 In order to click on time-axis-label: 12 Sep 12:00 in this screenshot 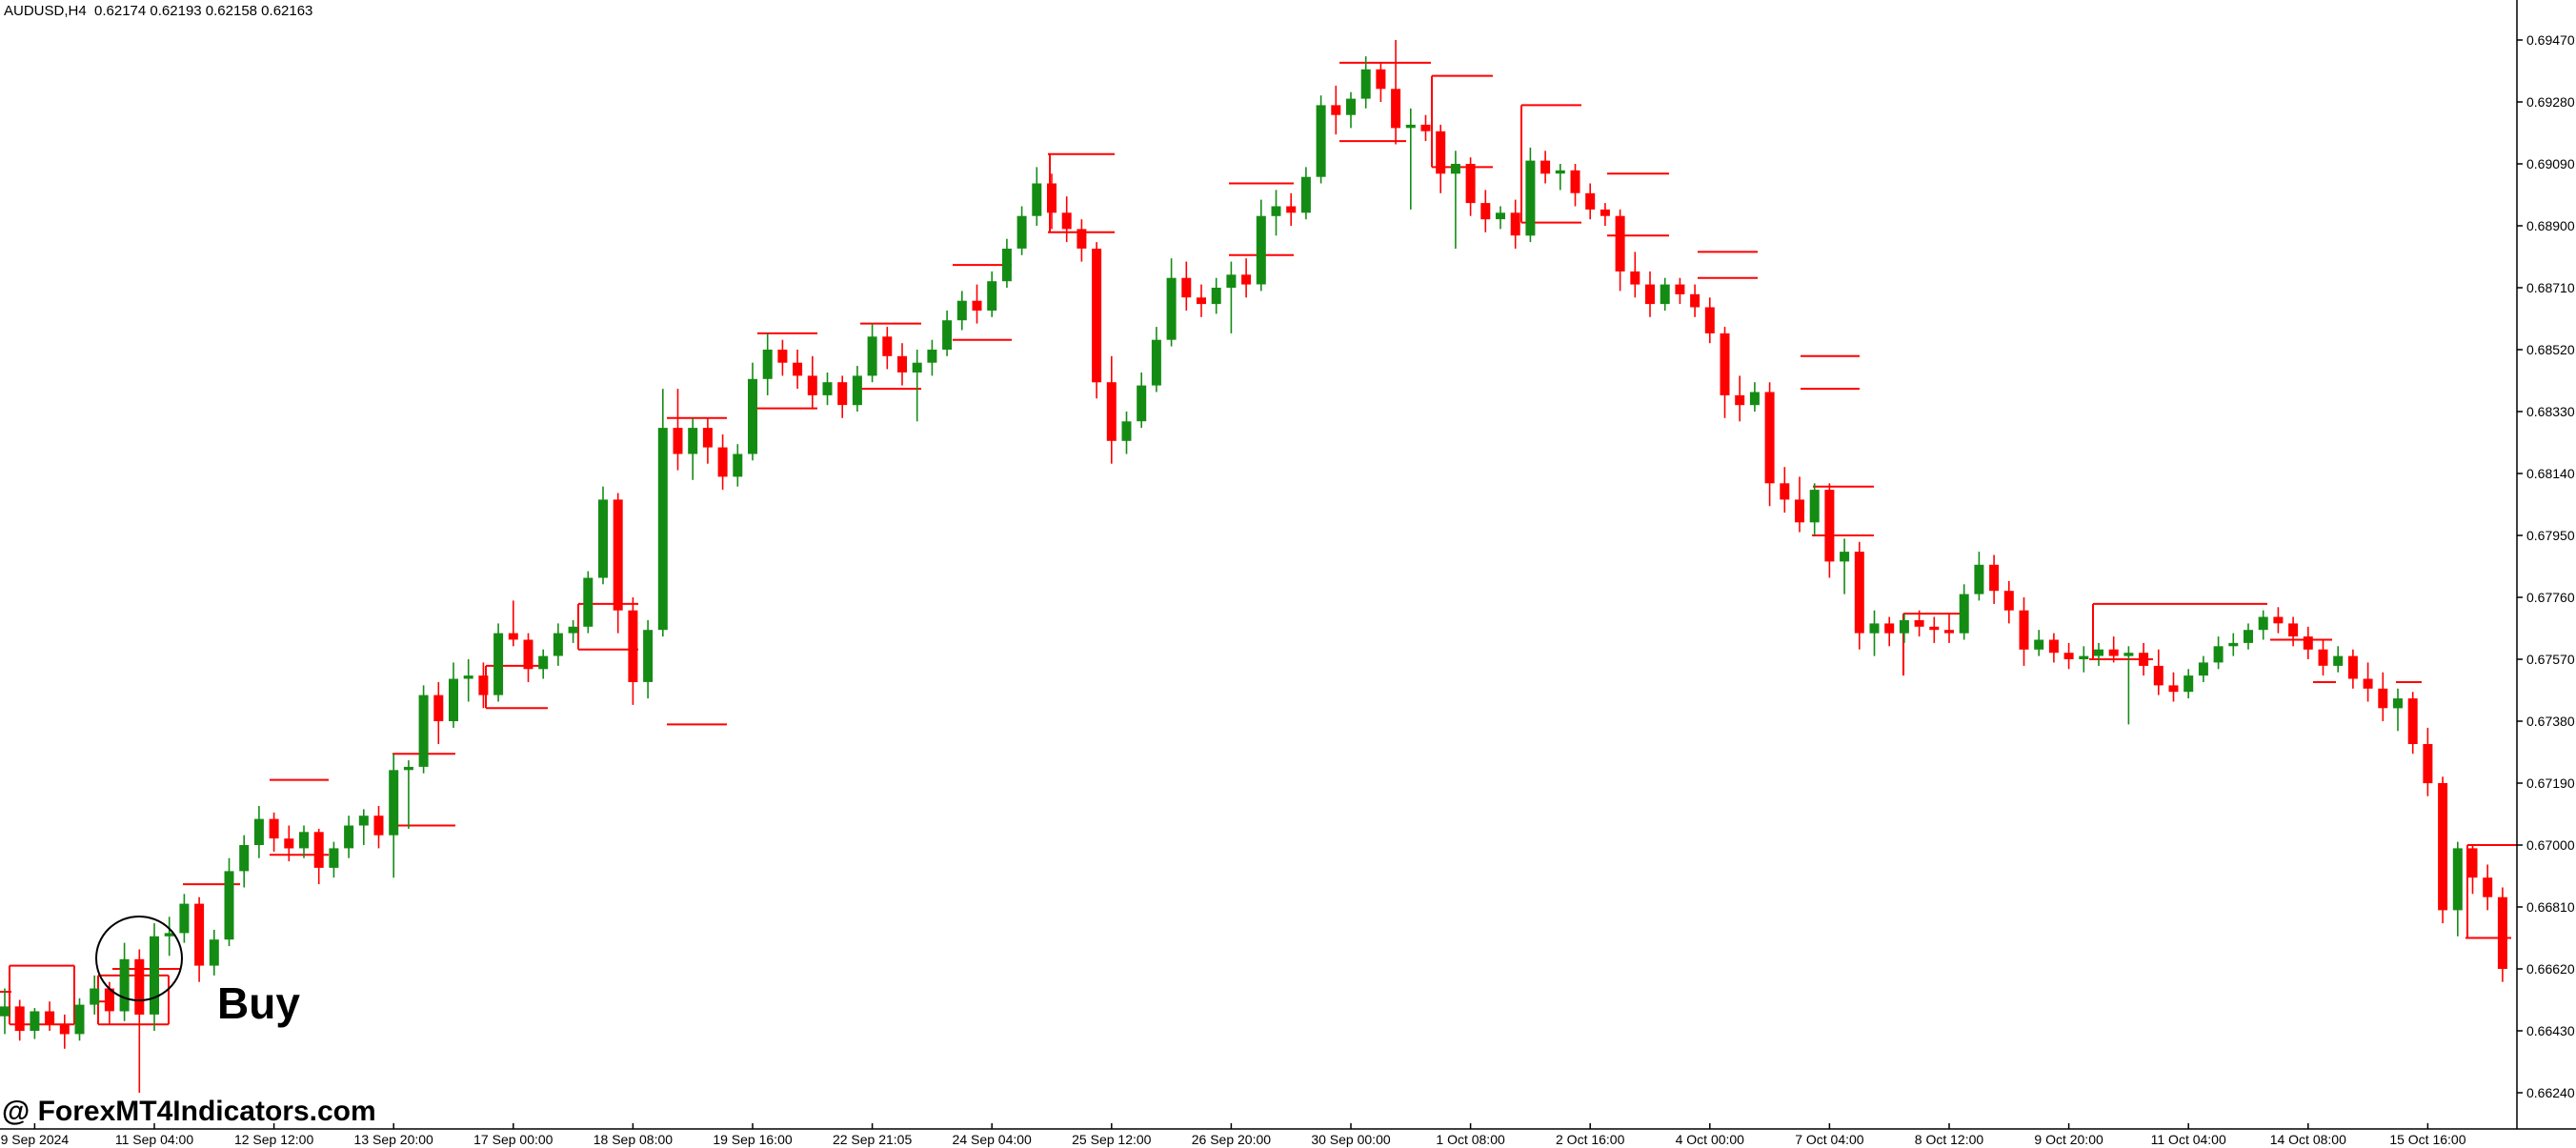, I will do `click(274, 1139)`.